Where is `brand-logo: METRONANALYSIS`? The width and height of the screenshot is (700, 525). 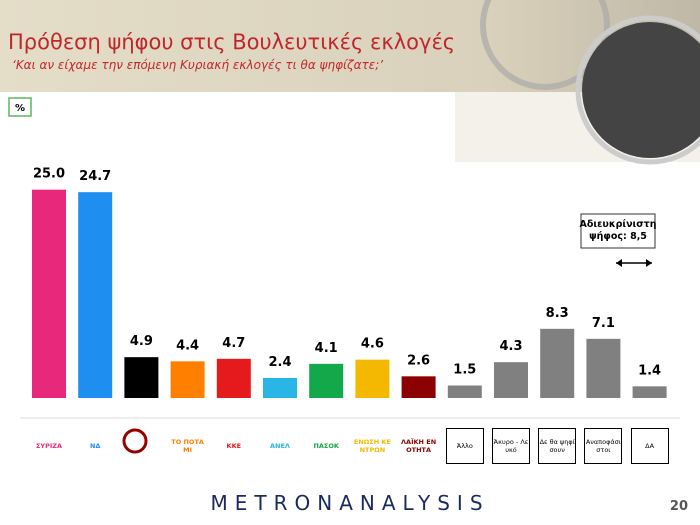 brand-logo: METRONANALYSIS is located at coordinates (349, 503).